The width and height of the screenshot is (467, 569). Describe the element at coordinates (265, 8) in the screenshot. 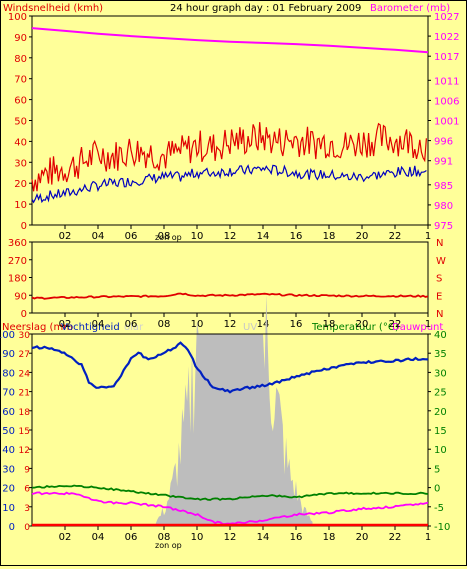

I see `graph-title: 24 hour graph day : 01 February 2009` at that location.